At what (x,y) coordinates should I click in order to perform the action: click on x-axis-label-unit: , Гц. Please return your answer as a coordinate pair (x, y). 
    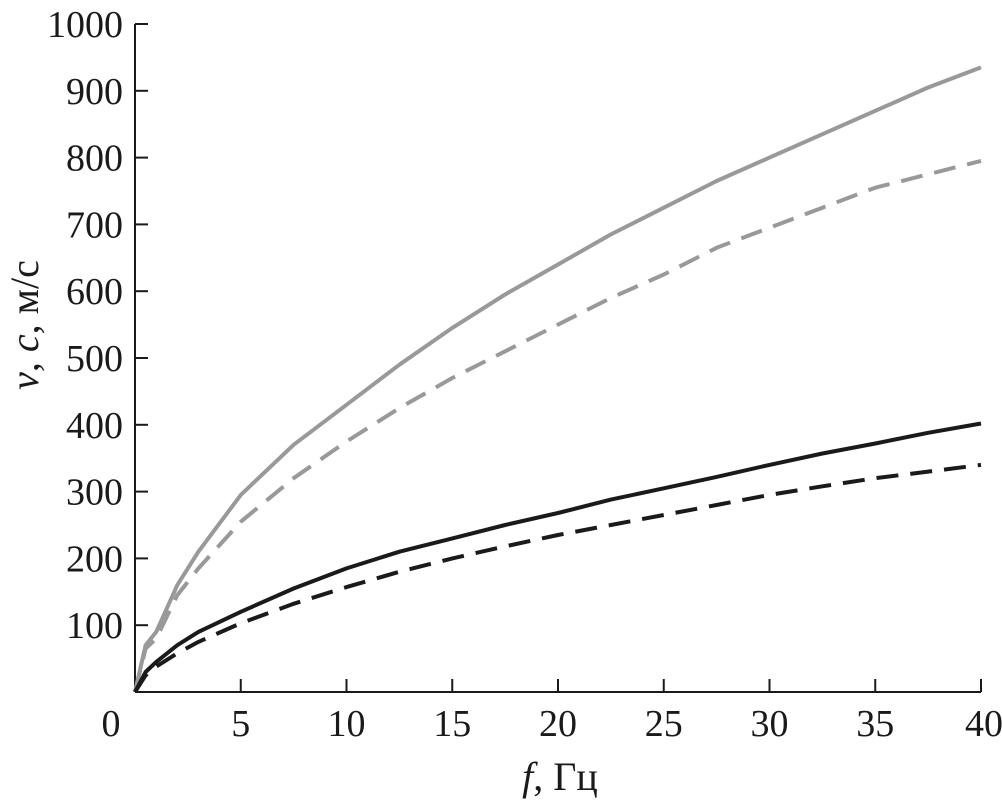
    Looking at the image, I should click on (565, 776).